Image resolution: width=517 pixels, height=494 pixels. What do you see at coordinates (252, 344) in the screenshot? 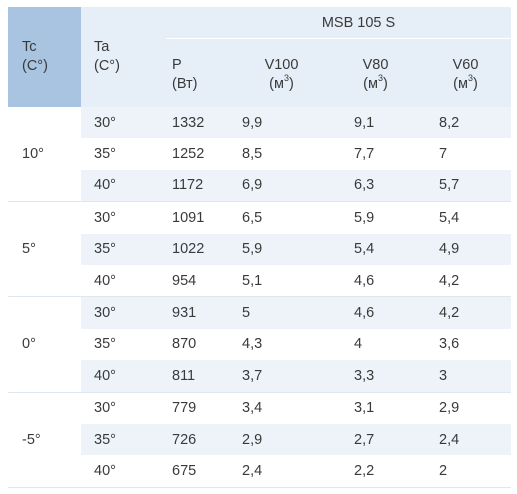
I see `v100-cell: 4,3` at bounding box center [252, 344].